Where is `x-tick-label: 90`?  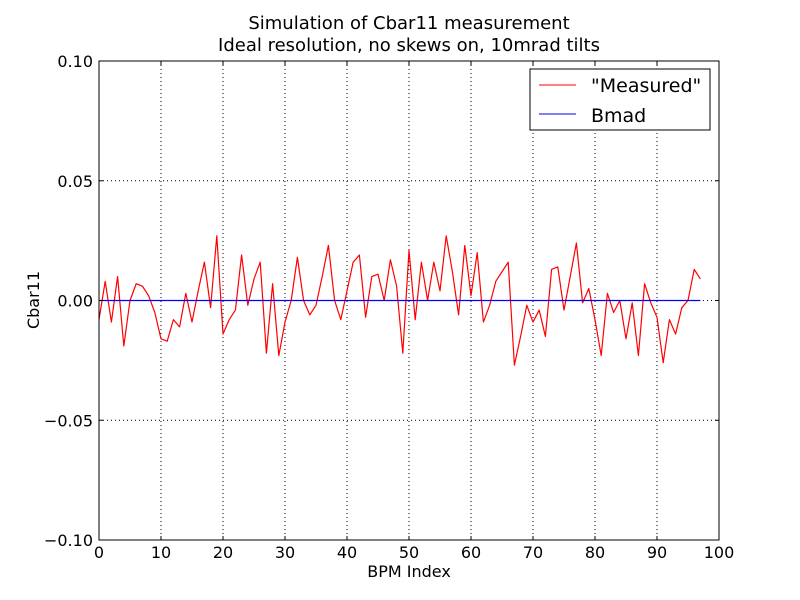
x-tick-label: 90 is located at coordinates (657, 552).